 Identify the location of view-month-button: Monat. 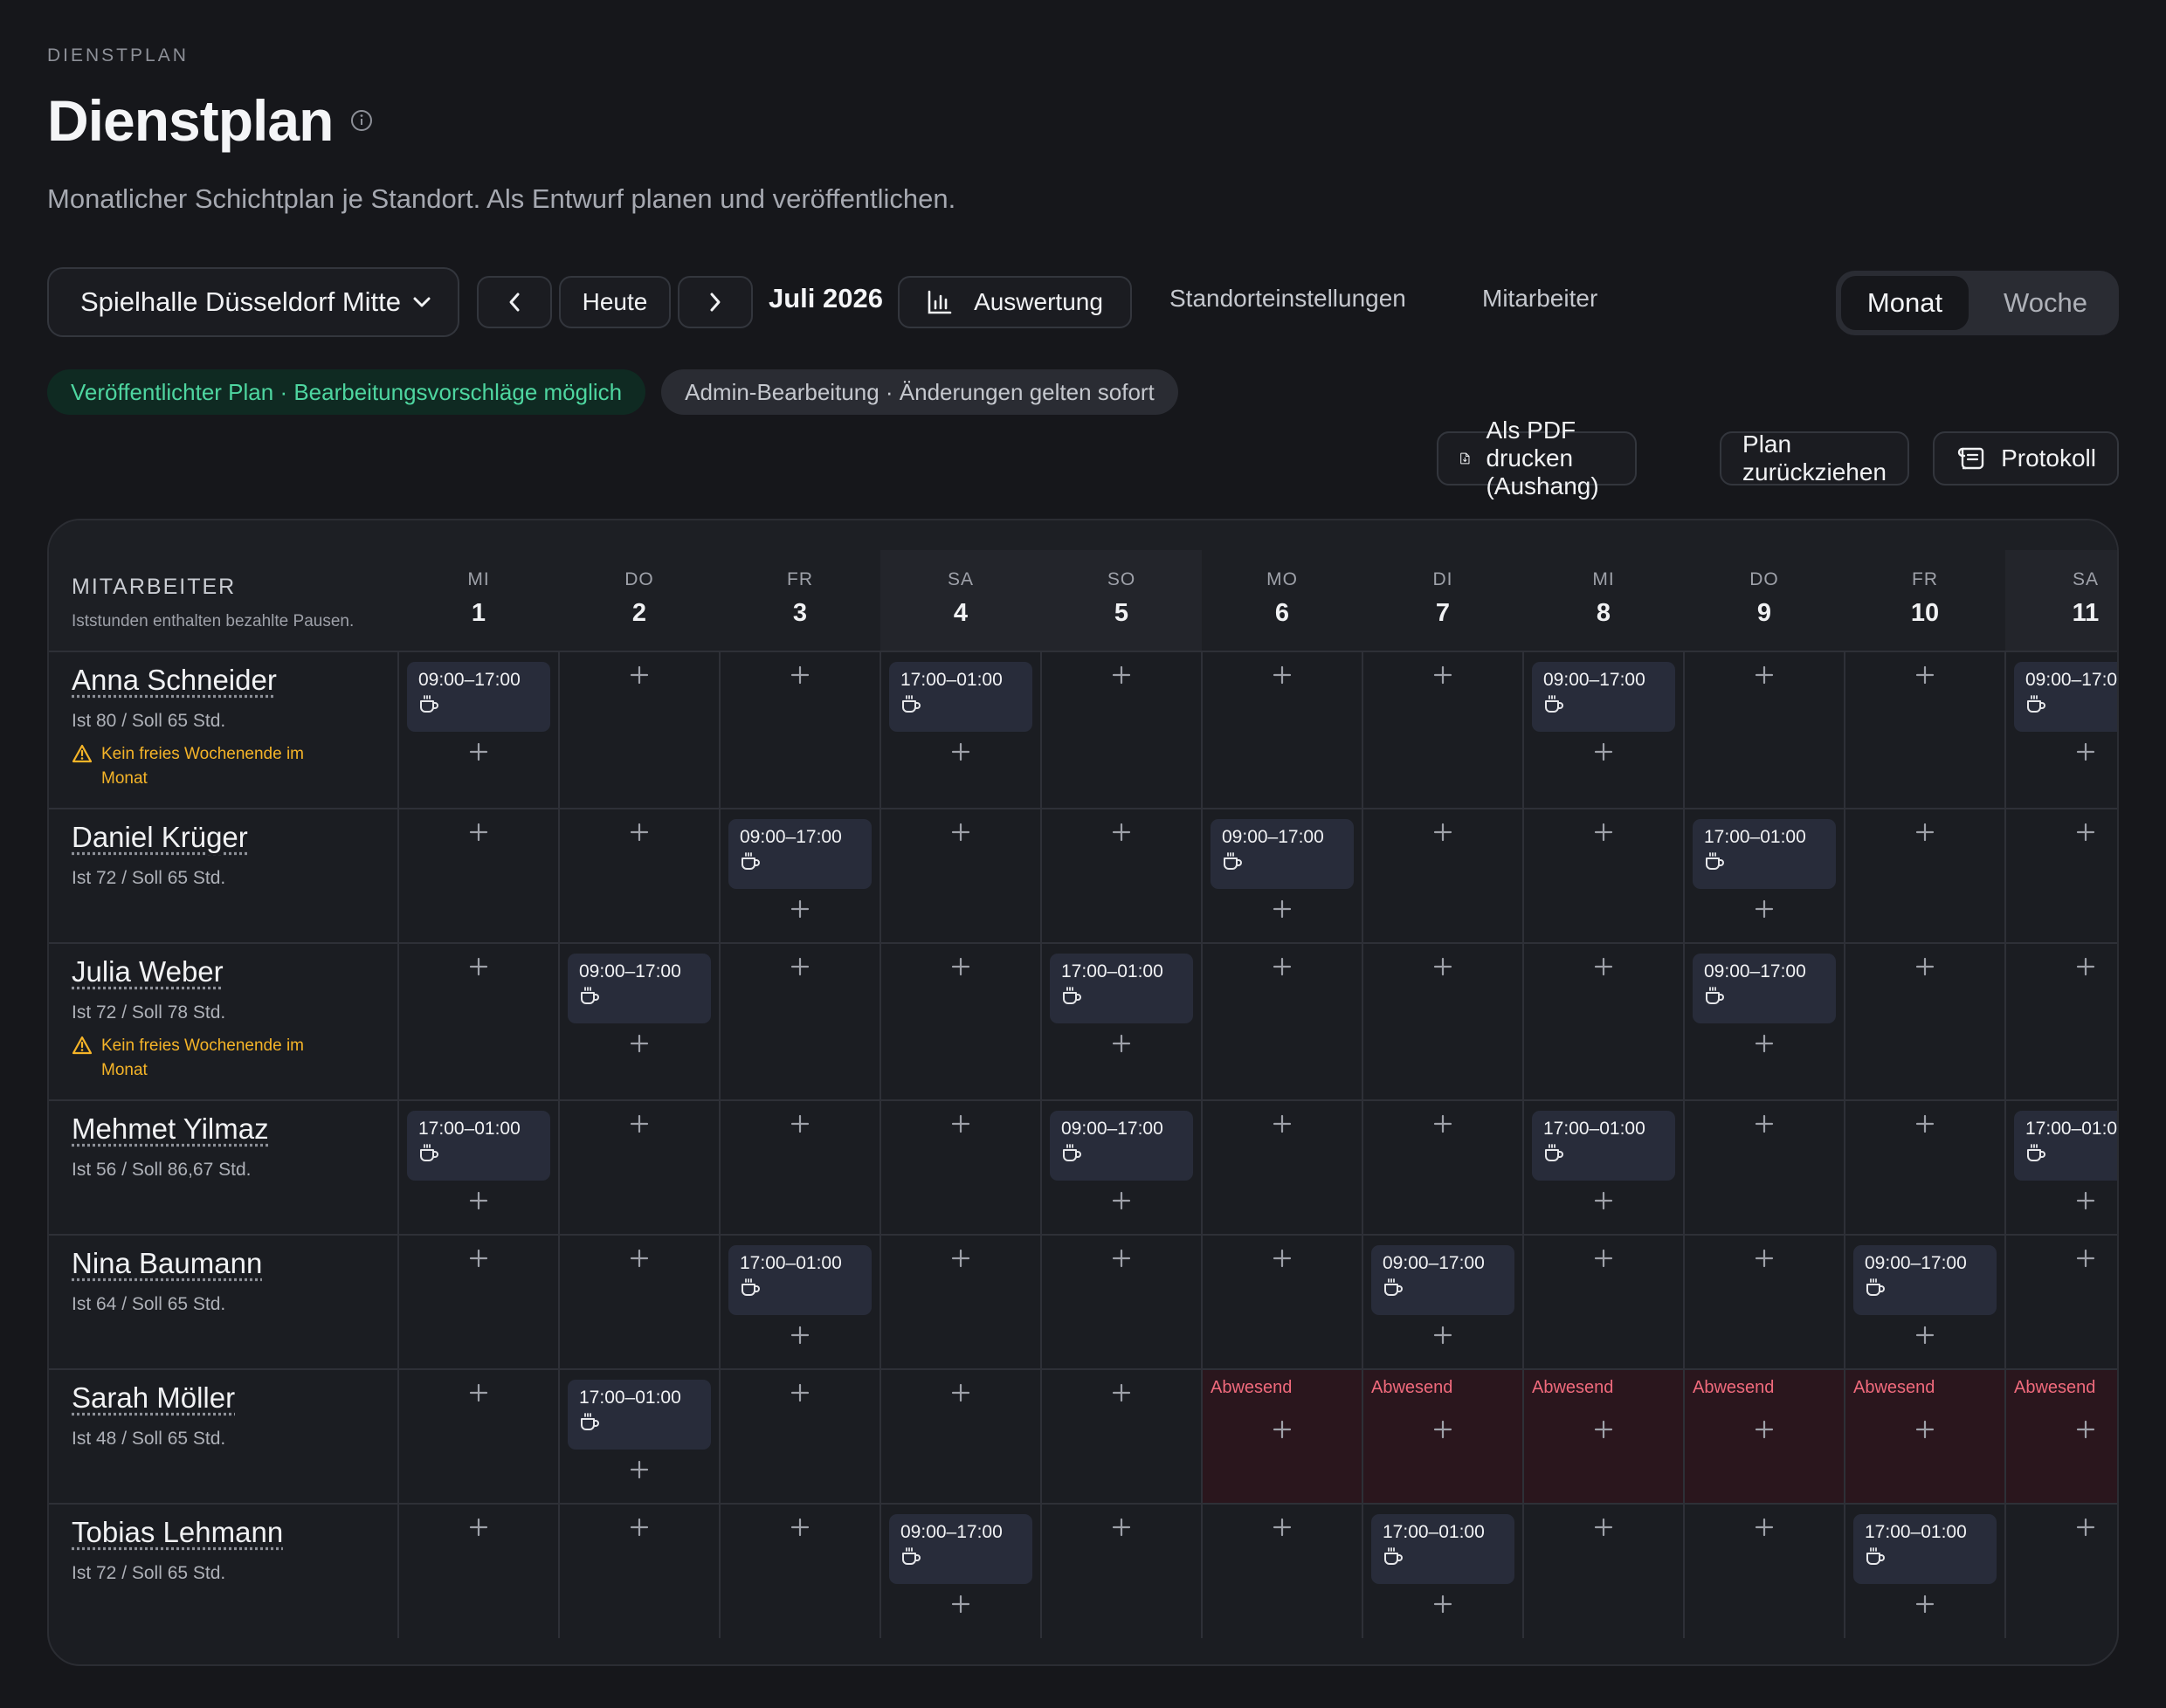
(1905, 303).